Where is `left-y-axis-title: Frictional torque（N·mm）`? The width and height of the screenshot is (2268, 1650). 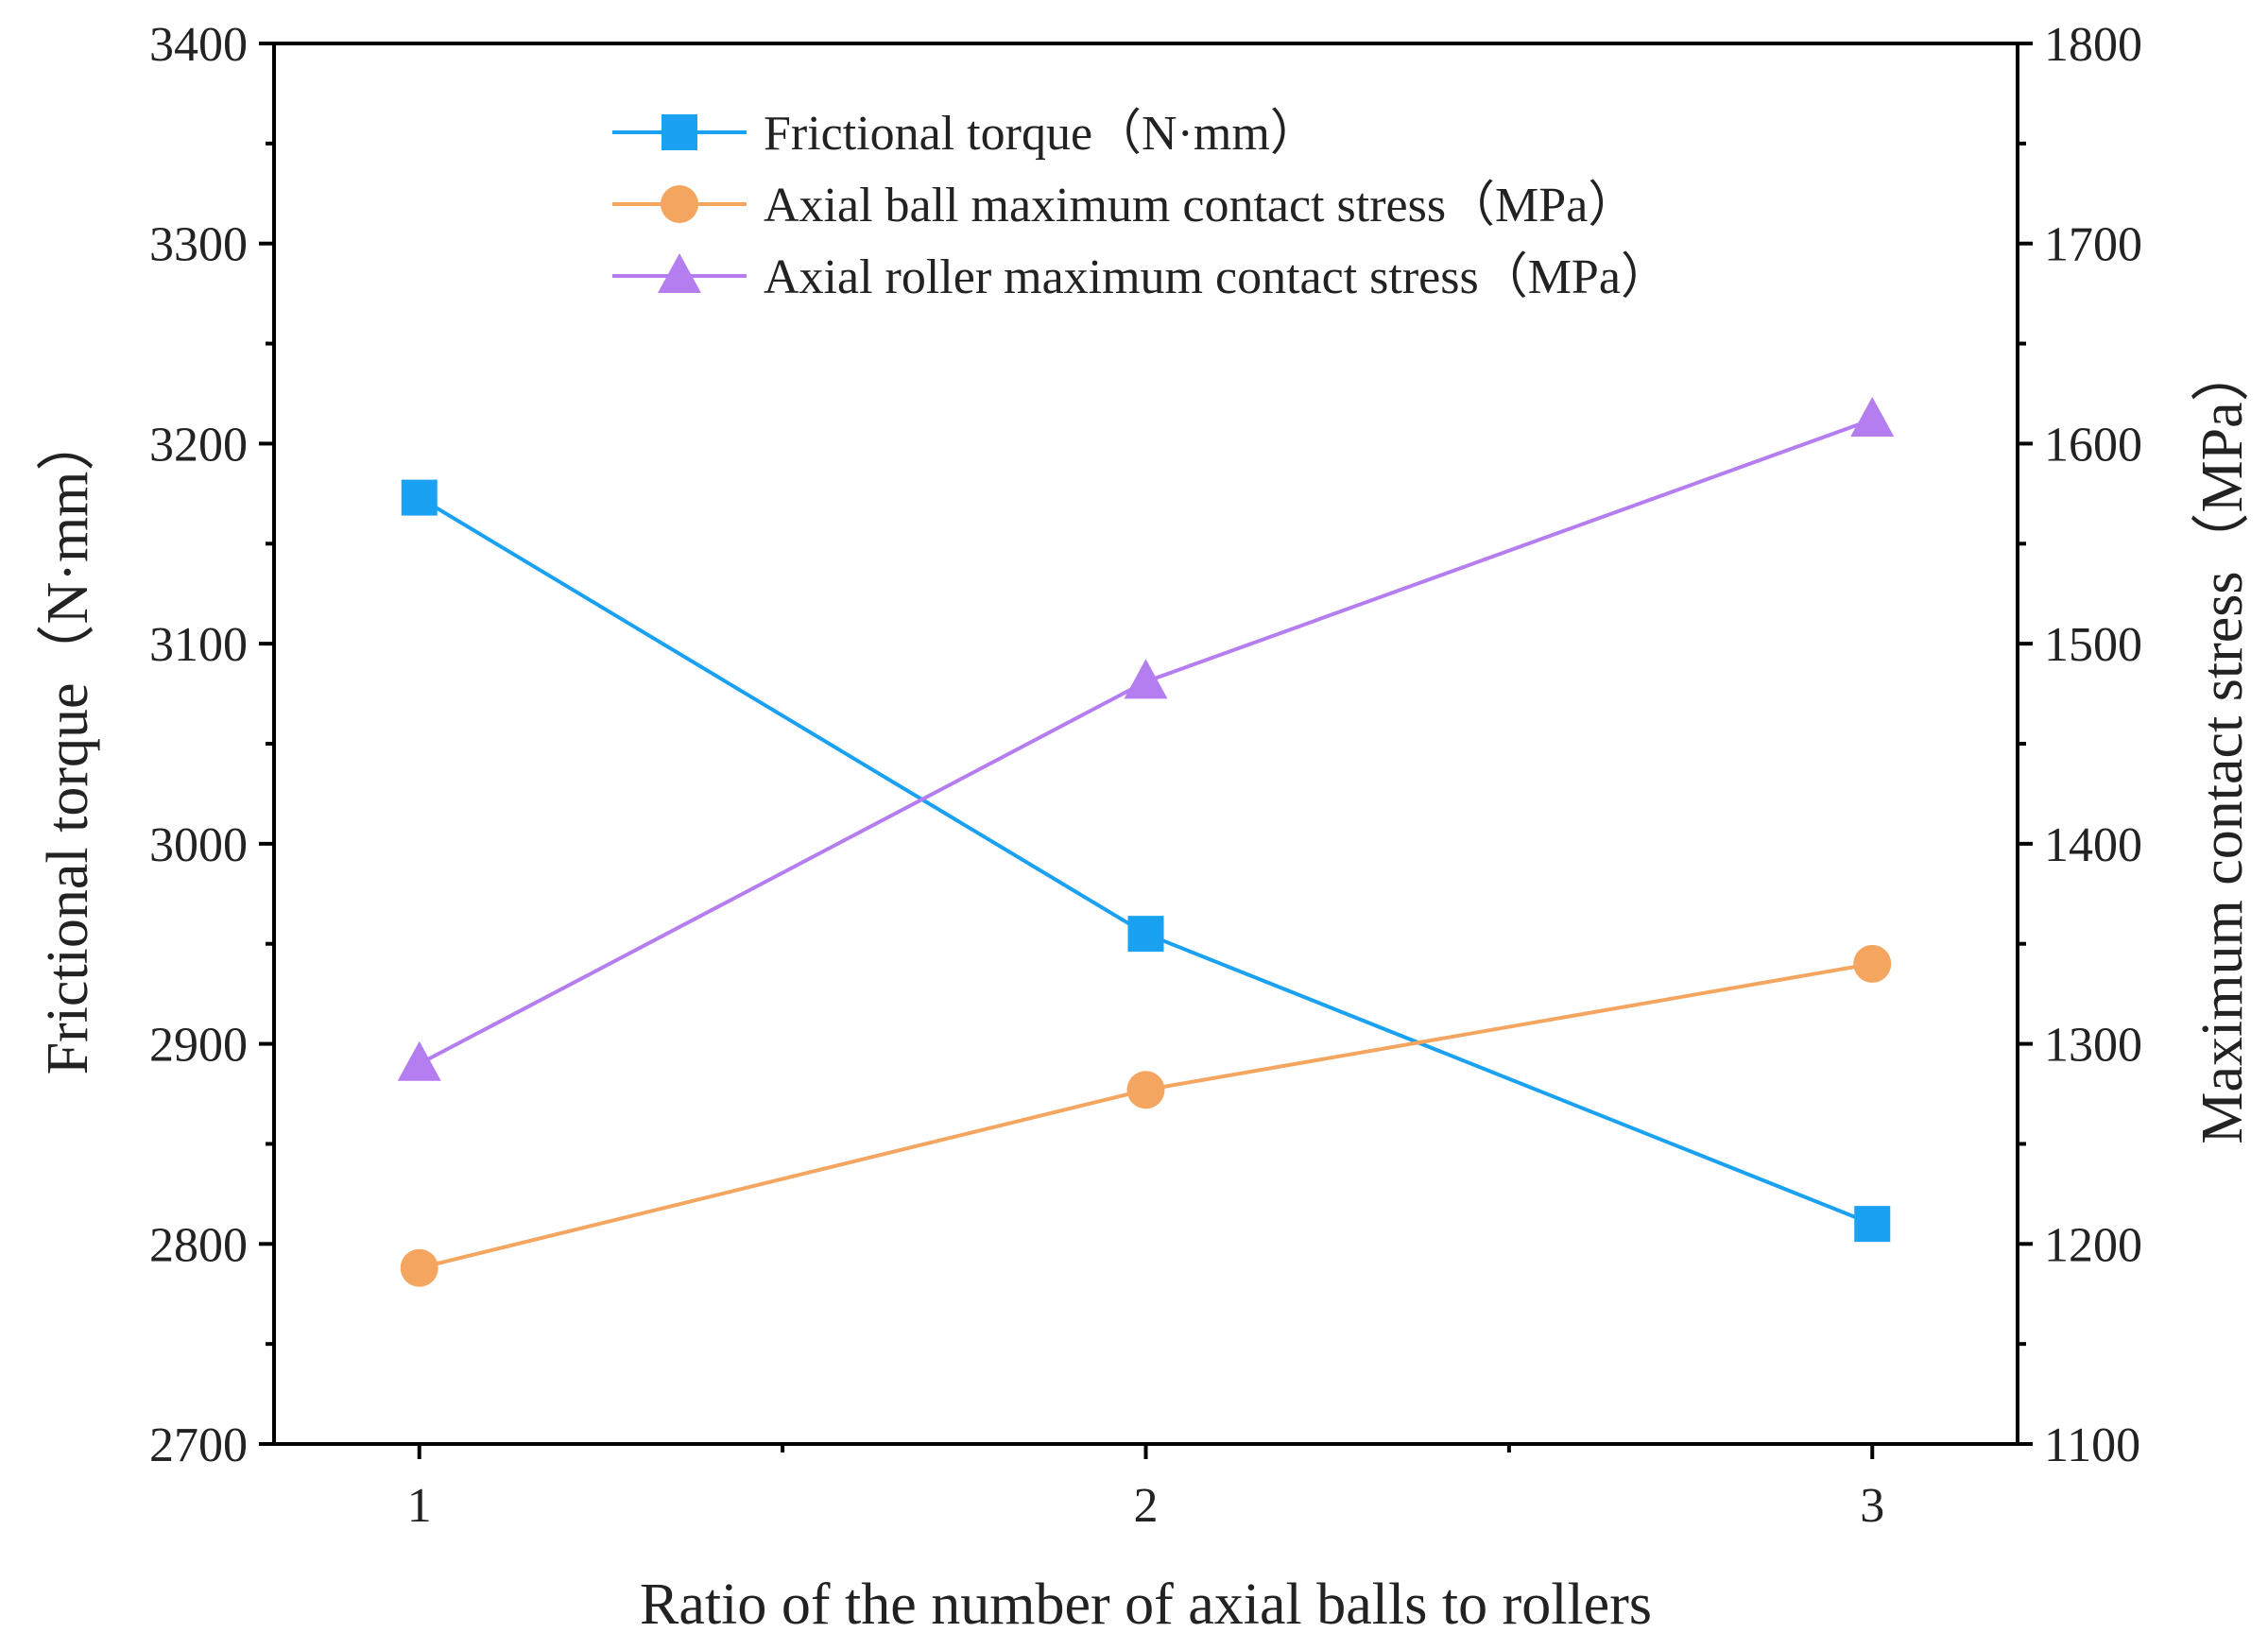 left-y-axis-title: Frictional torque（N·mm） is located at coordinates (68, 744).